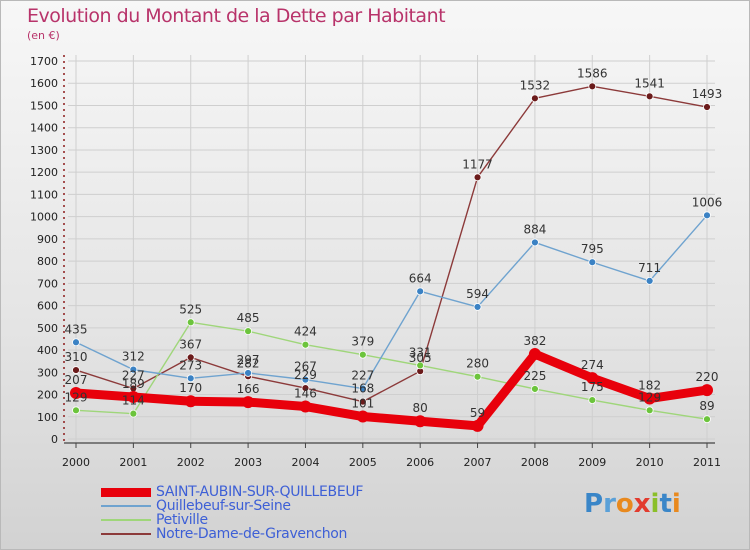  Describe the element at coordinates (44, 105) in the screenshot. I see `y-tick-label: 1500` at that location.